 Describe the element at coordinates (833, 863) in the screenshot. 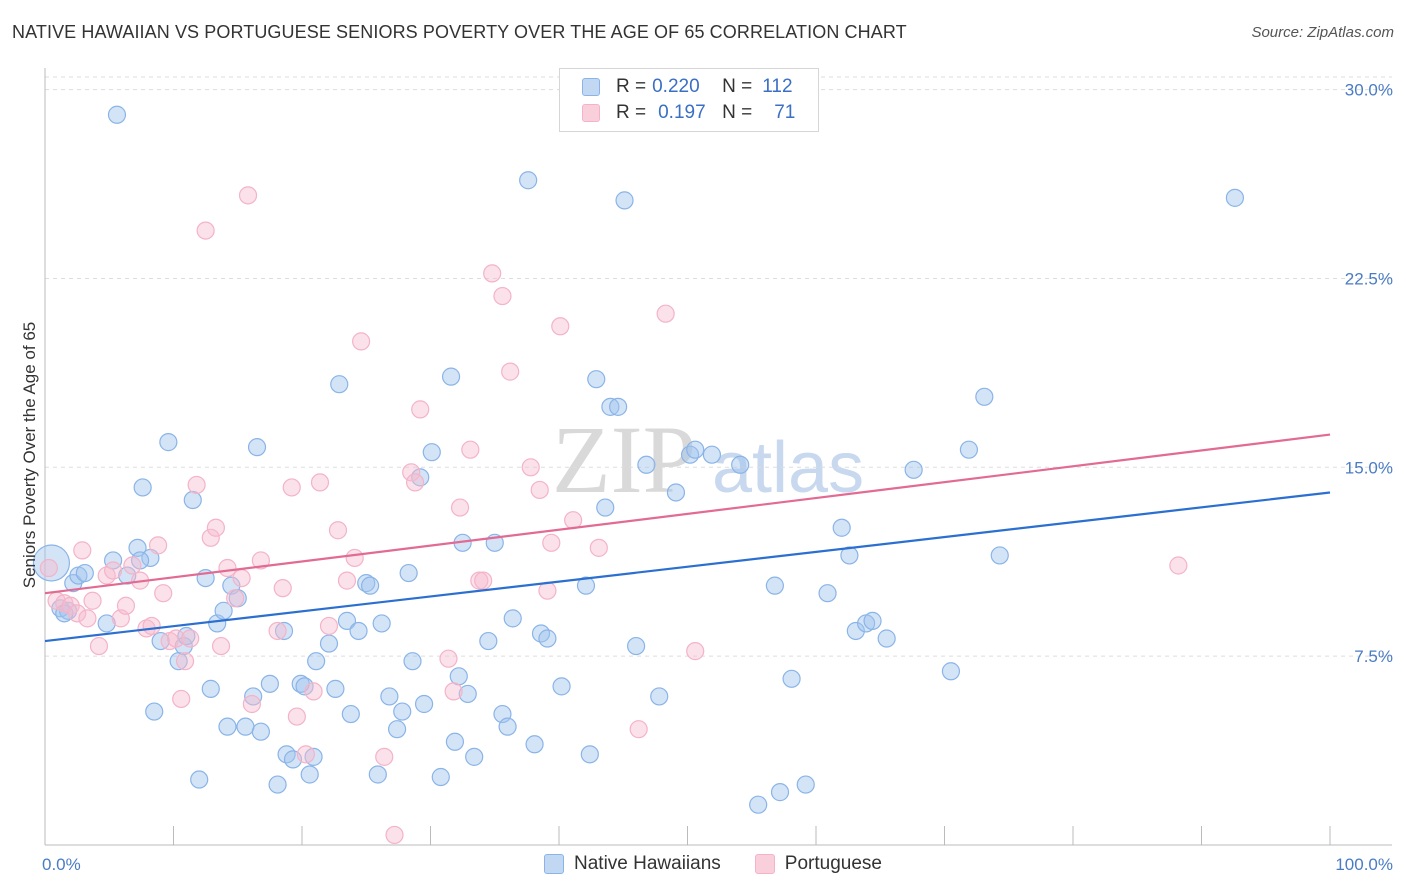

I see `series-name: Portuguese` at that location.